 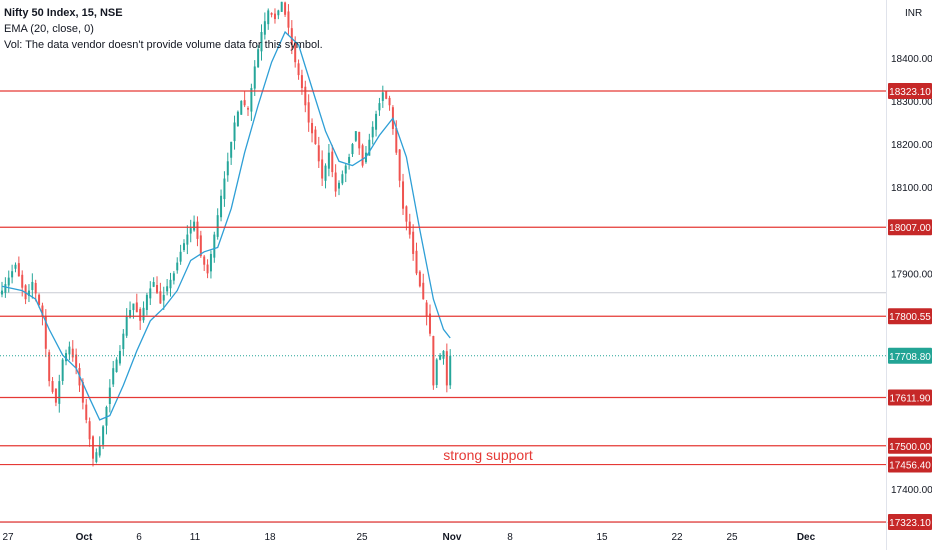 What do you see at coordinates (677, 537) in the screenshot?
I see `x-tick-label: 22` at bounding box center [677, 537].